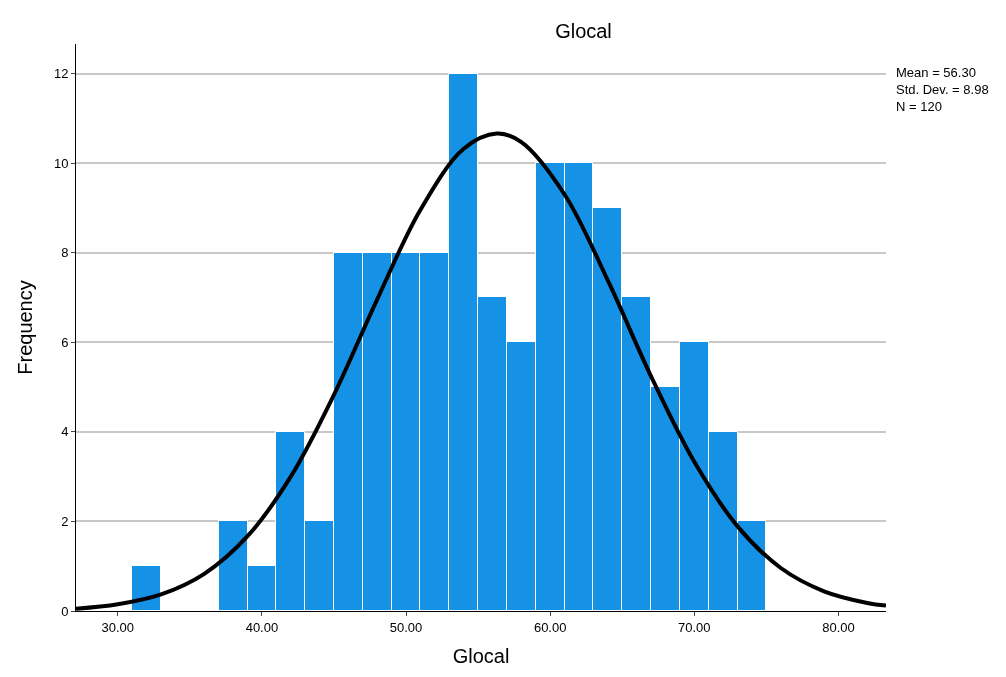  What do you see at coordinates (65, 342) in the screenshot?
I see `y-tick-label: 6` at bounding box center [65, 342].